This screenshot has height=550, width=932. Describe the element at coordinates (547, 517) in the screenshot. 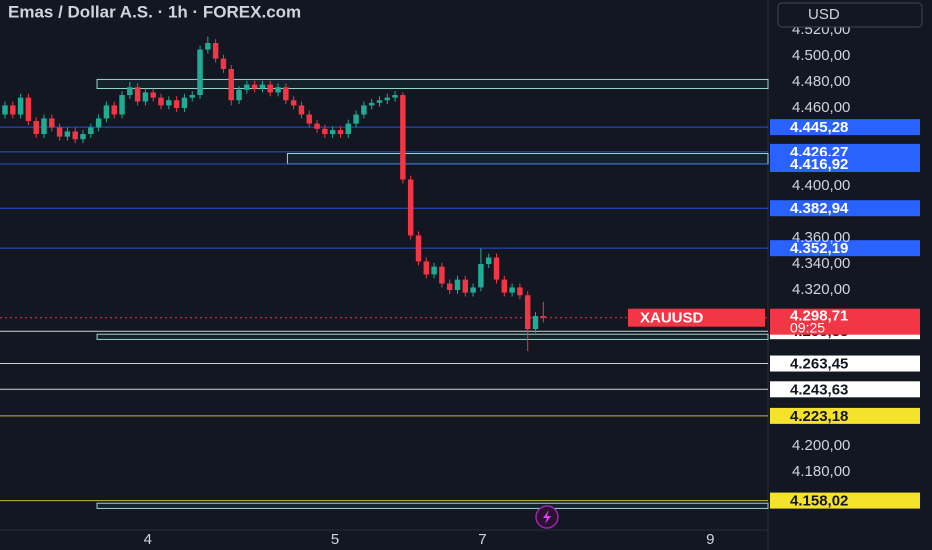

I see `event-icon-bolt` at that location.